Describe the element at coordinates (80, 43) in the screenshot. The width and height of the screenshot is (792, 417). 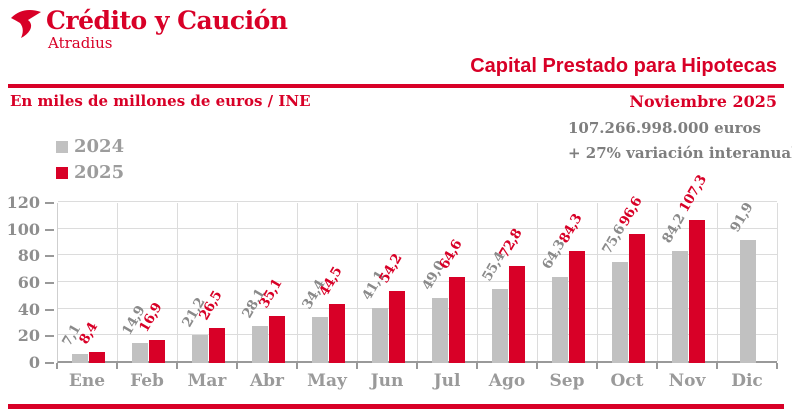
I see `logo-subtitle: Atradius` at that location.